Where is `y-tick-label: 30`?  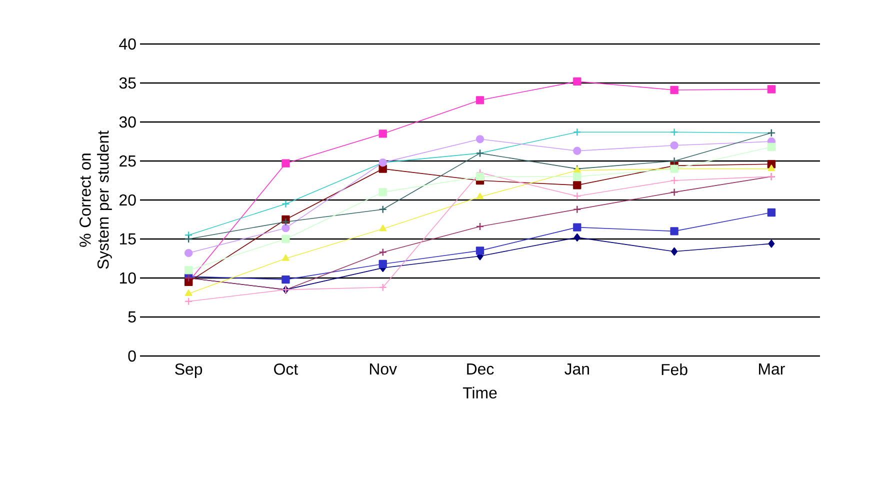
y-tick-label: 30 is located at coordinates (127, 122).